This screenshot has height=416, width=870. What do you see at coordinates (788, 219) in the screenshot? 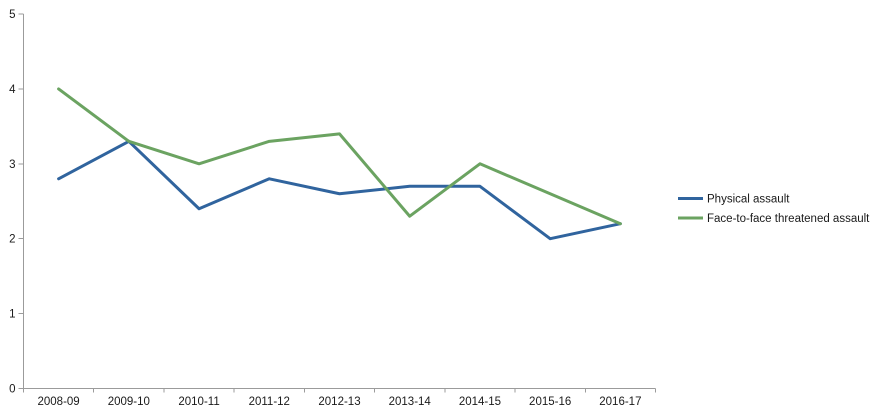
I see `legend-label: Face-to-face threatened assault` at bounding box center [788, 219].